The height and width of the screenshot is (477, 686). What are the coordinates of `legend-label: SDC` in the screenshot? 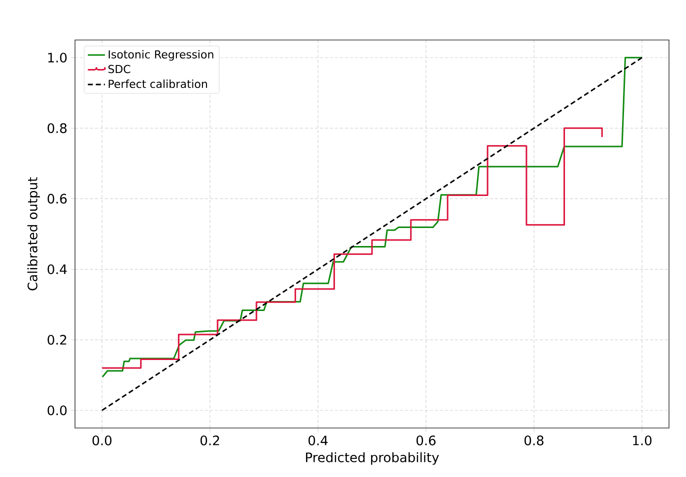 It's located at (119, 69).